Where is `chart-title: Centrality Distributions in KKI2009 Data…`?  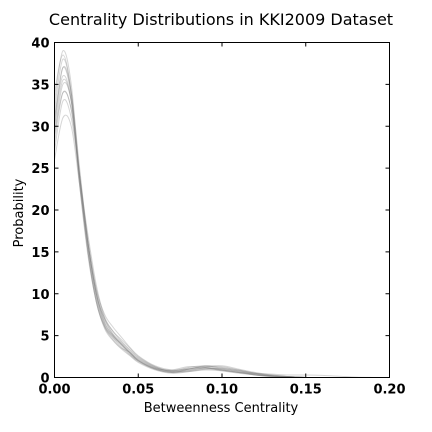
chart-title: Centrality Distributions in KKI2009 Data… is located at coordinates (221, 19).